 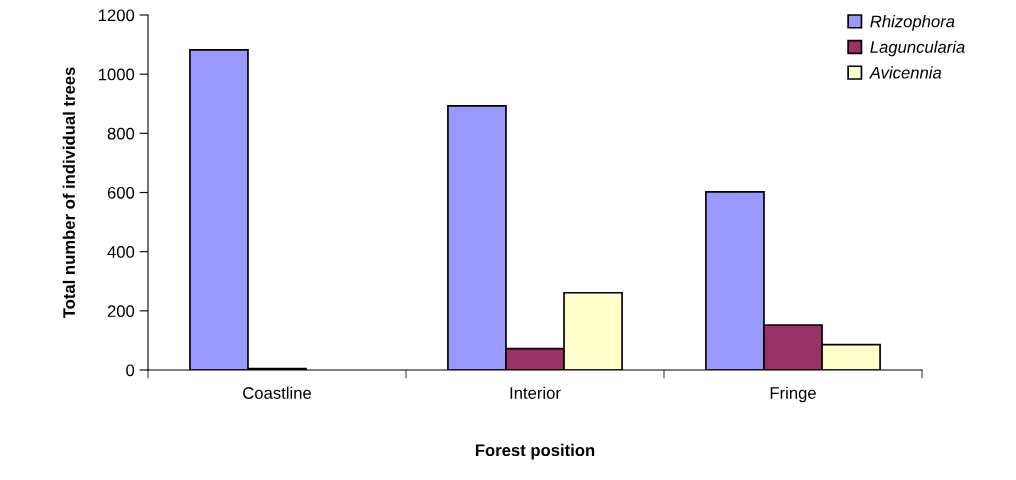 What do you see at coordinates (535, 392) in the screenshot?
I see `x-tick-label: Interior` at bounding box center [535, 392].